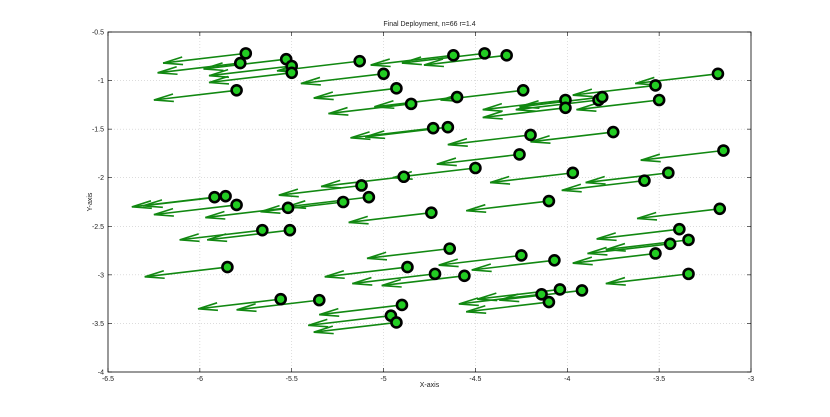 The height and width of the screenshot is (417, 830). What do you see at coordinates (567, 379) in the screenshot?
I see `x-tick-label: -4` at bounding box center [567, 379].